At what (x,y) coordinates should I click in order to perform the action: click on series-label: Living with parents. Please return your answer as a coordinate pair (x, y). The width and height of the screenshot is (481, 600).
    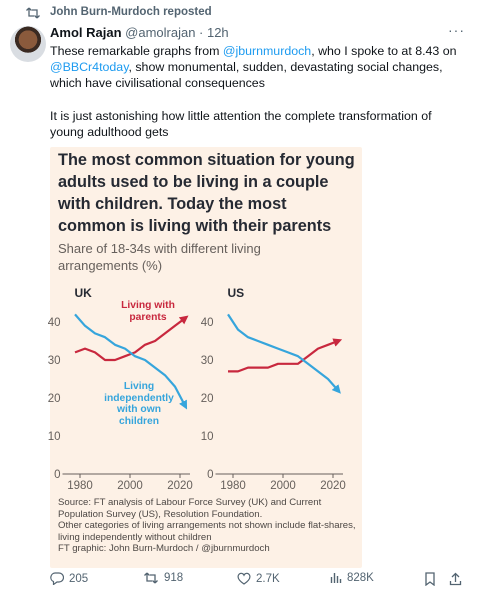
    Looking at the image, I should click on (148, 311).